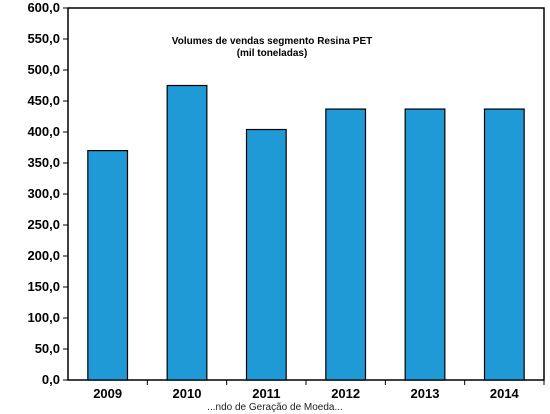 This screenshot has height=414, width=550. I want to click on y-tick-label: 200,0, so click(43, 255).